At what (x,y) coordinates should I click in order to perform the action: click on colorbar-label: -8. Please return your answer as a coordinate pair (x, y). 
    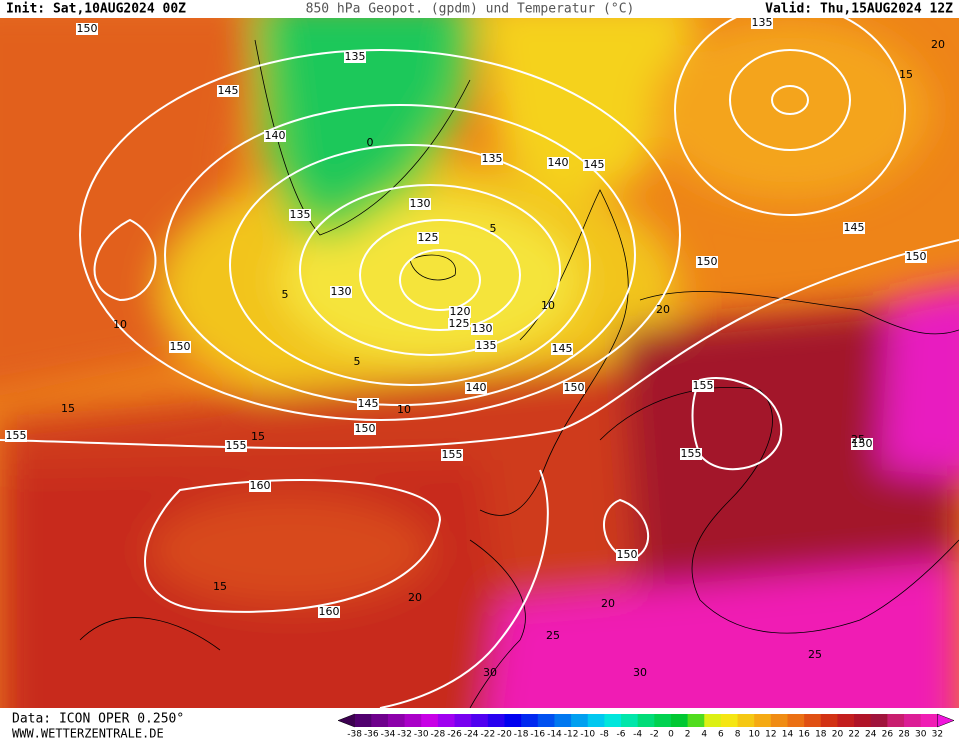
    Looking at the image, I should click on (604, 735).